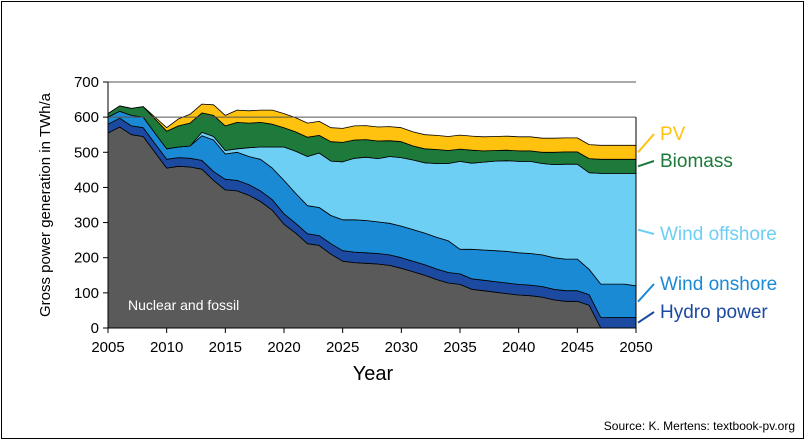 This screenshot has width=807, height=442. What do you see at coordinates (372, 99) in the screenshot?
I see `gridlines` at bounding box center [372, 99].